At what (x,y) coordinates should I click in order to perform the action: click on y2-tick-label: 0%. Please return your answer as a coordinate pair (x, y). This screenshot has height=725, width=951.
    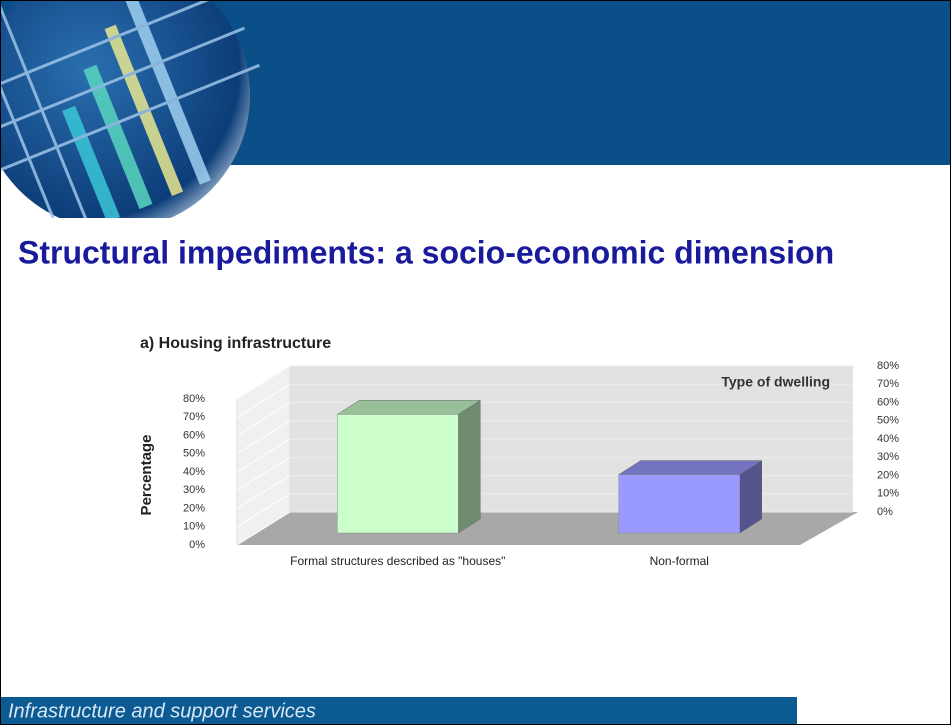
    Looking at the image, I should click on (885, 512).